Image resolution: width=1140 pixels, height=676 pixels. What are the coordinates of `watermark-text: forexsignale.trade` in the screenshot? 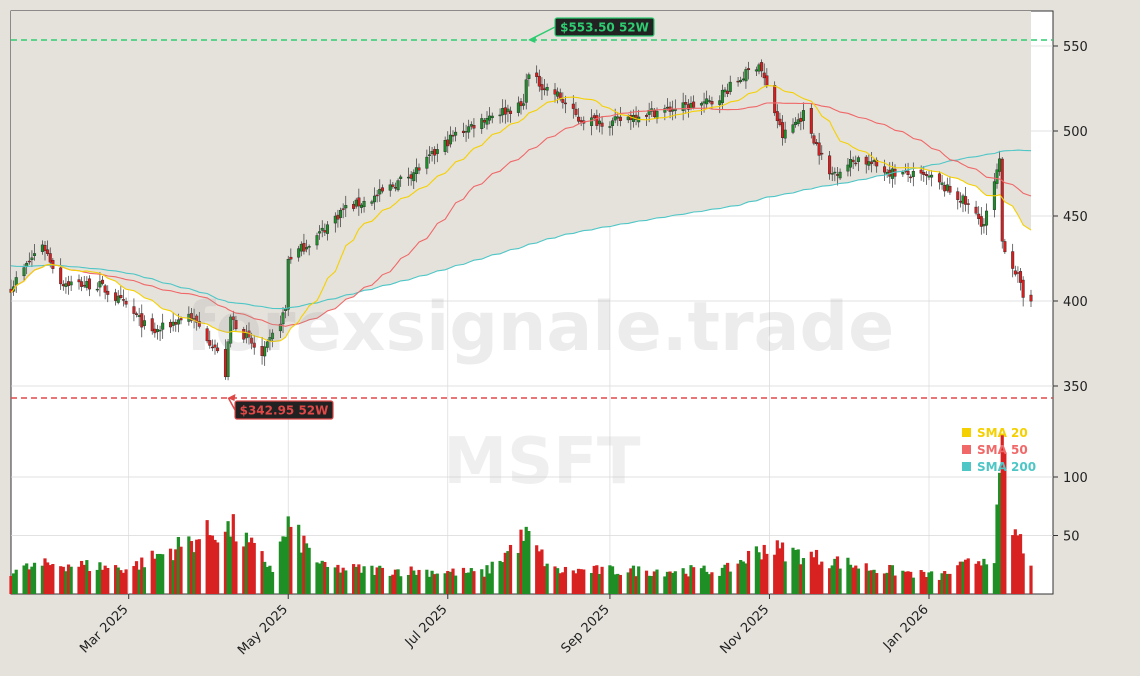 It's located at (540, 327).